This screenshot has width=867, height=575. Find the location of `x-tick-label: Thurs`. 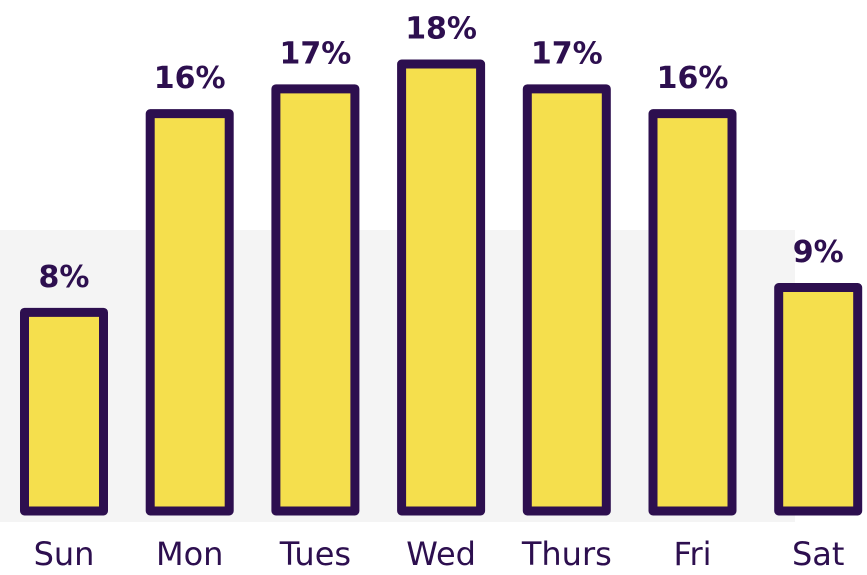

x-tick-label: Thurs is located at coordinates (566, 554).